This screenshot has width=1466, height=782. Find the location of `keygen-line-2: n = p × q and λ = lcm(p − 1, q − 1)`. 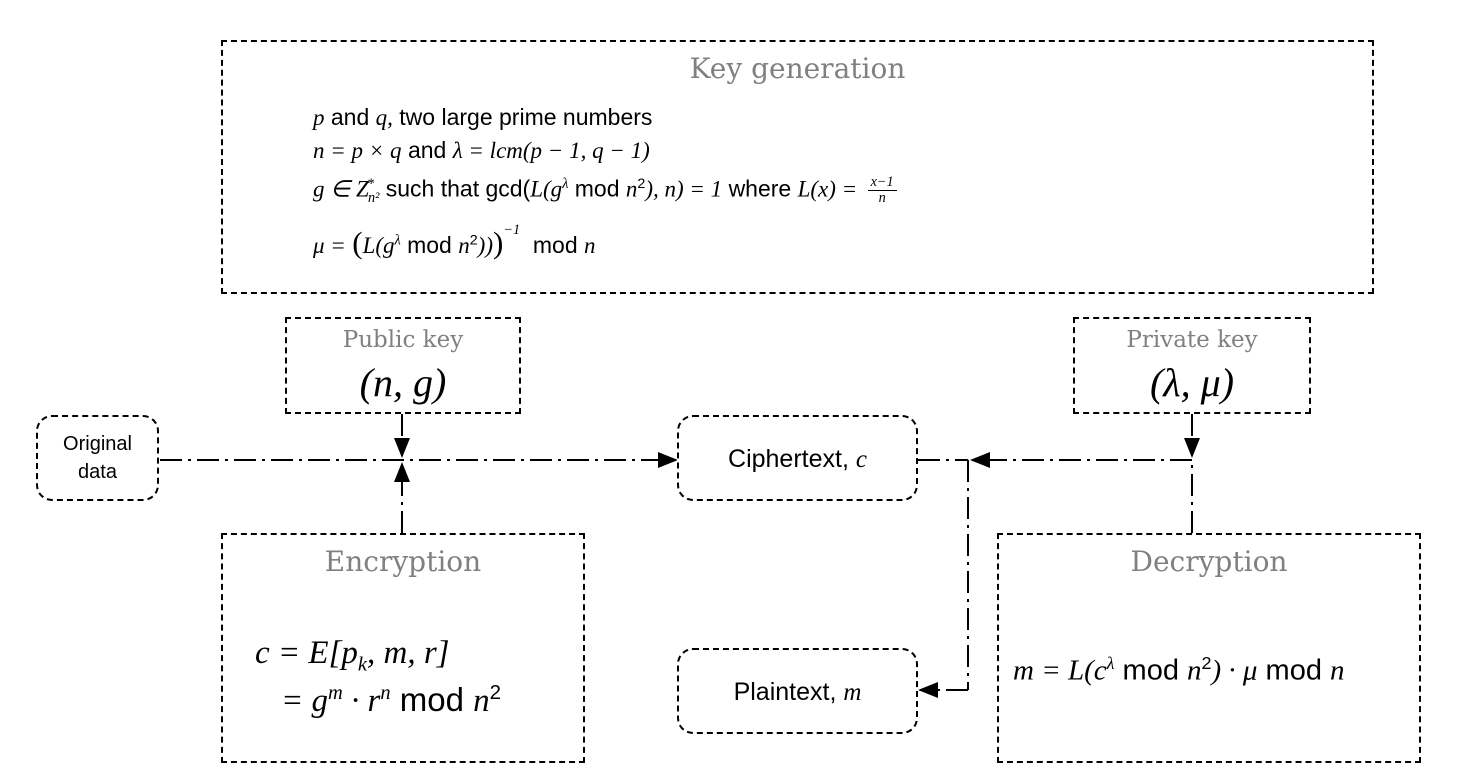

keygen-line-2: n = p × q and λ = lcm(p − 1, q − 1) is located at coordinates (481, 150).